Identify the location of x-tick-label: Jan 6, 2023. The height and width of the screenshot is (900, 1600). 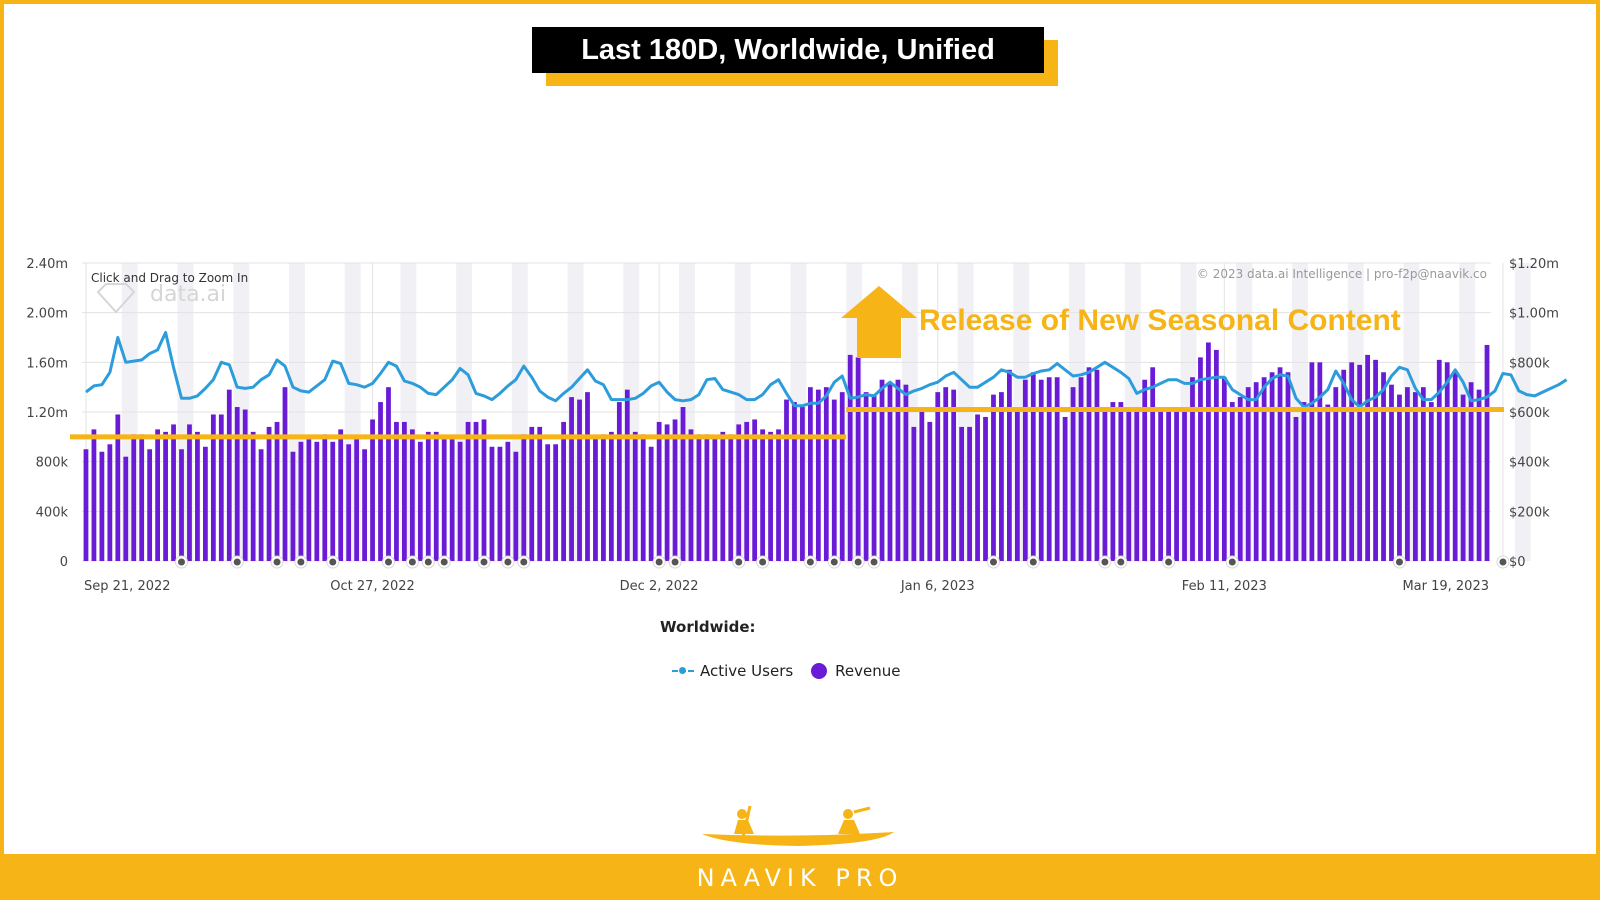
(937, 586).